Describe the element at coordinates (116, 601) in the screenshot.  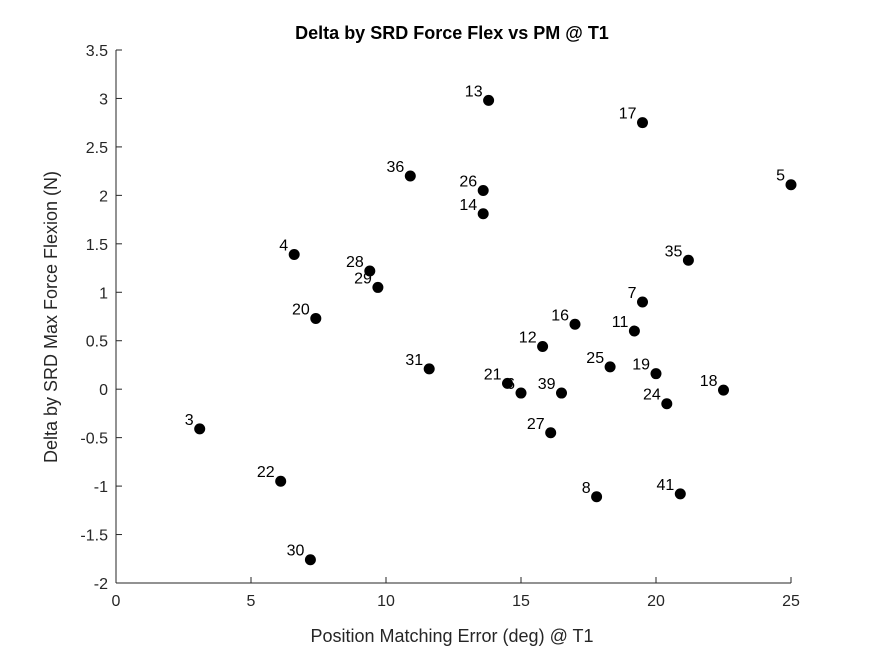
I see `x-tick-label: 0` at that location.